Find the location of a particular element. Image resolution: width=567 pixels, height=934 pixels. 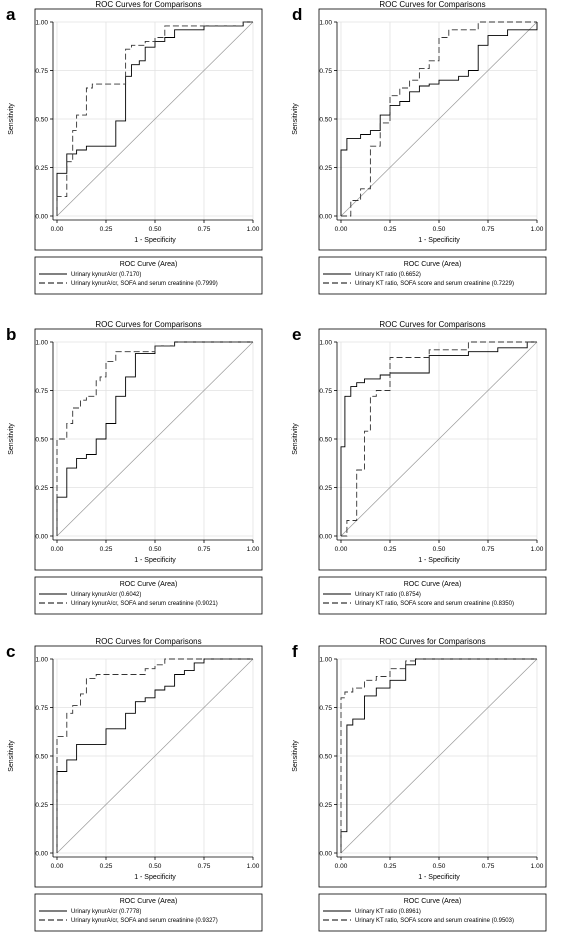

legend-series-area: (0.9327) is located at coordinates (206, 921).